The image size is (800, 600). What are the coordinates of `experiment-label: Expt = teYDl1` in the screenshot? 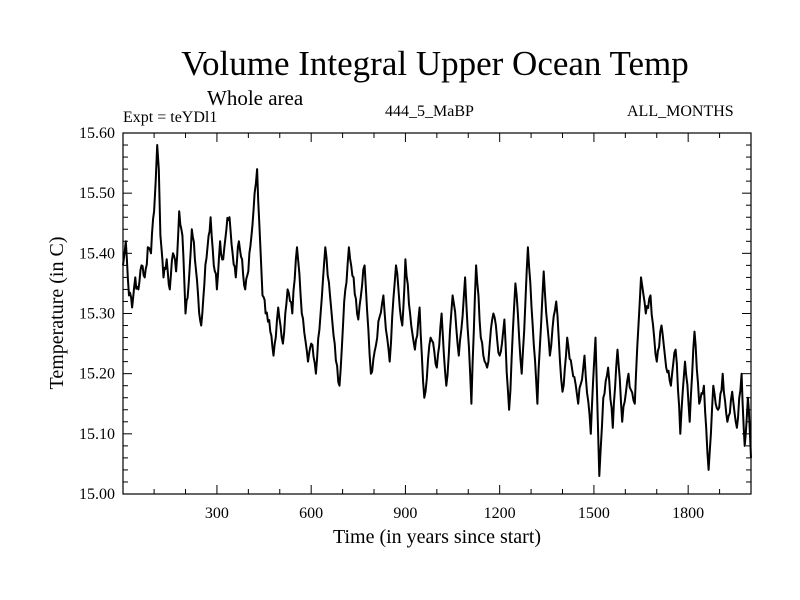 It's located at (170, 117).